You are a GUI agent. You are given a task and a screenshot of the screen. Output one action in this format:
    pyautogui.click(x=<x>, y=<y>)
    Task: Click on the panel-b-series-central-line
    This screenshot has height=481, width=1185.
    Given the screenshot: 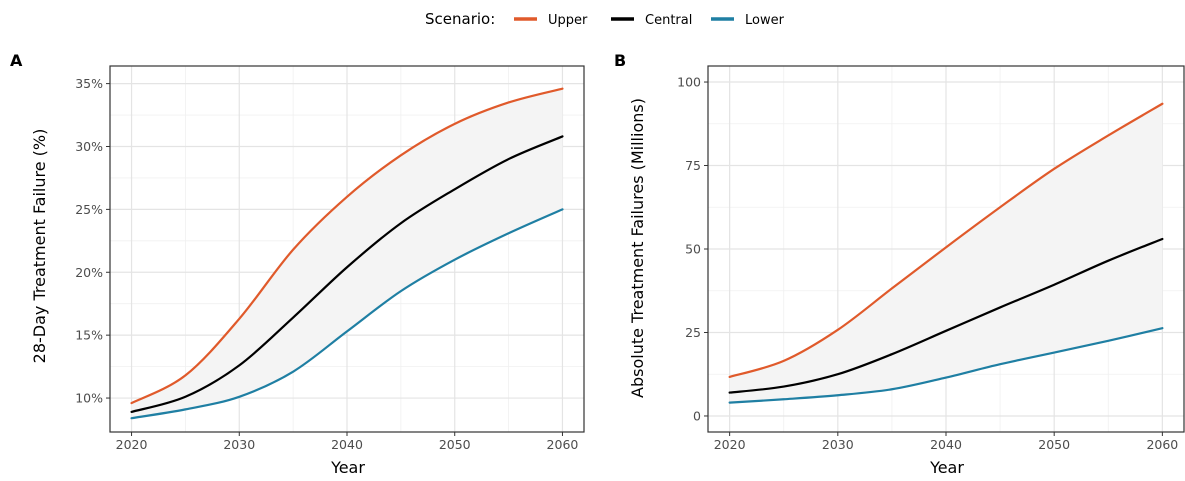 What is the action you would take?
    pyautogui.click(x=946, y=315)
    